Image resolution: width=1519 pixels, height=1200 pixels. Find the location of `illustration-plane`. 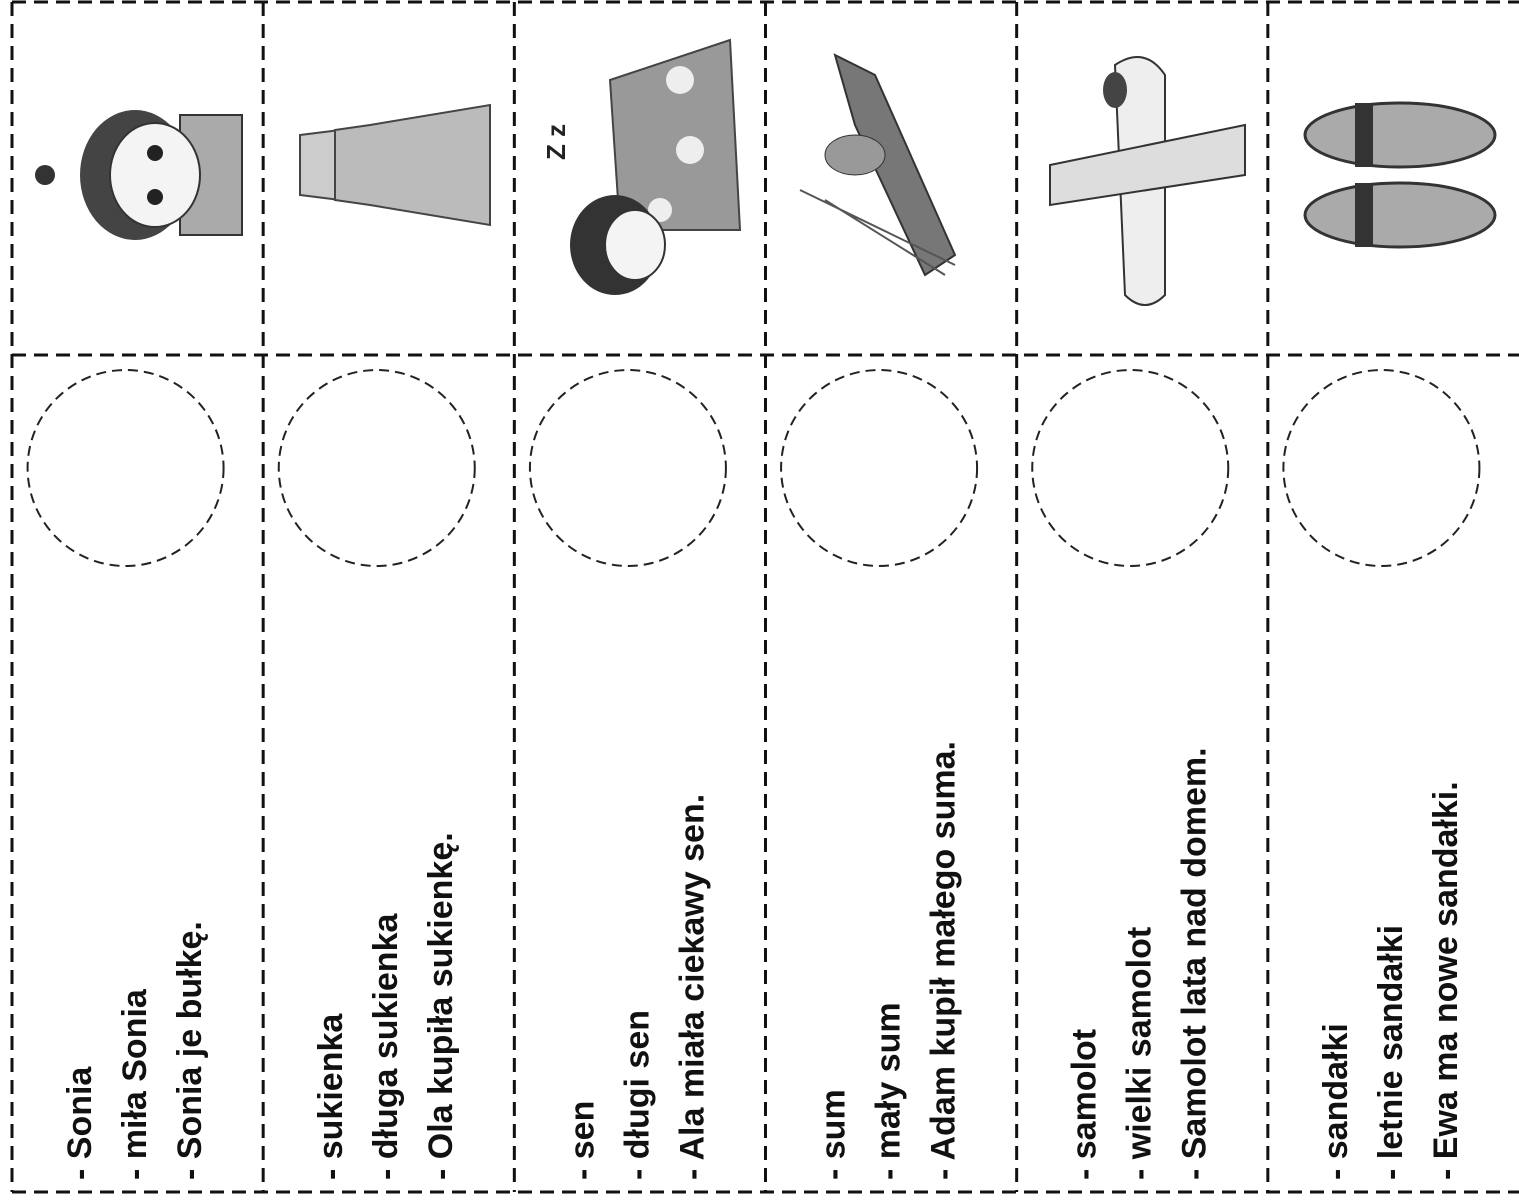

illustration-plane is located at coordinates (1147, 181).